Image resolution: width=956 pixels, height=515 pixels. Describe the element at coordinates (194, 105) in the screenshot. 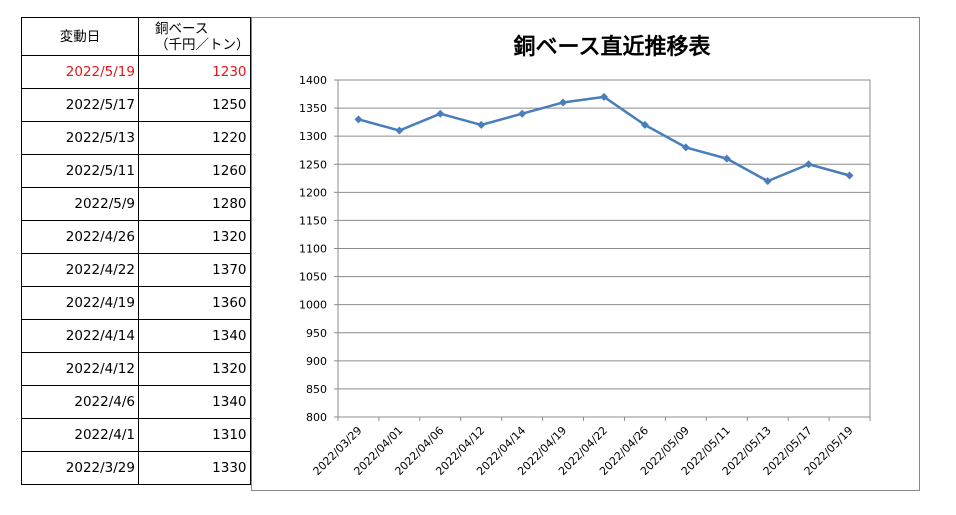

I see `price-cell: 1250` at that location.